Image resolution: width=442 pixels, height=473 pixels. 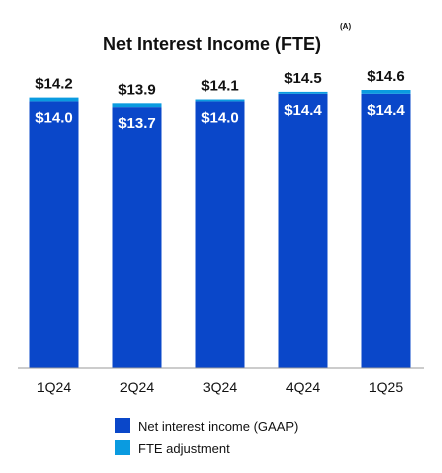 I want to click on chart-title: Net Interest Income (FTE) (A), so click(x=227, y=38).